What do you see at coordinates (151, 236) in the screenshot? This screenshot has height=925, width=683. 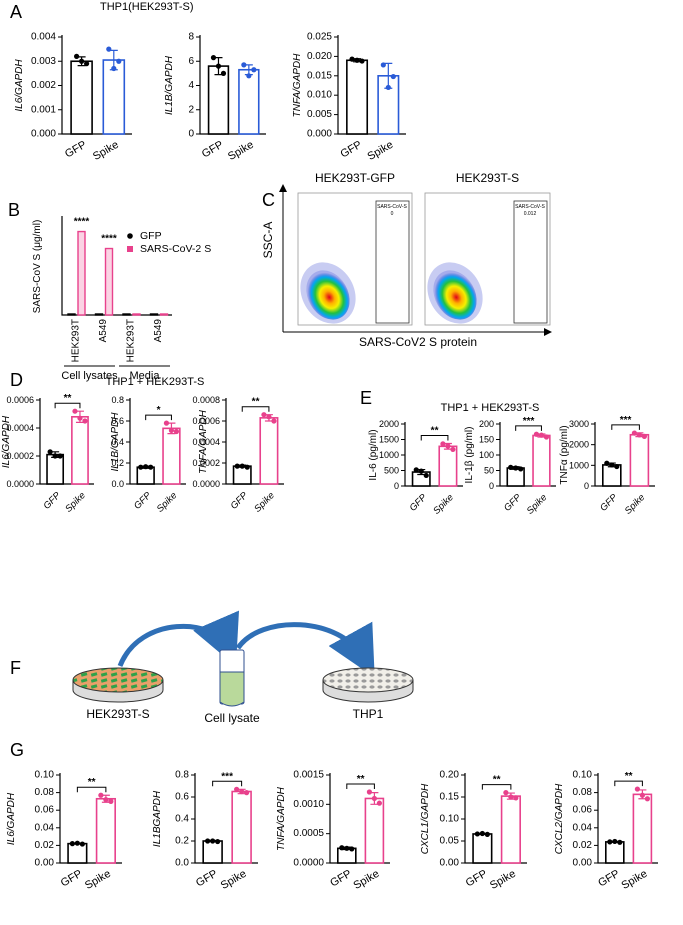 I see `legend-label: GFP` at bounding box center [151, 236].